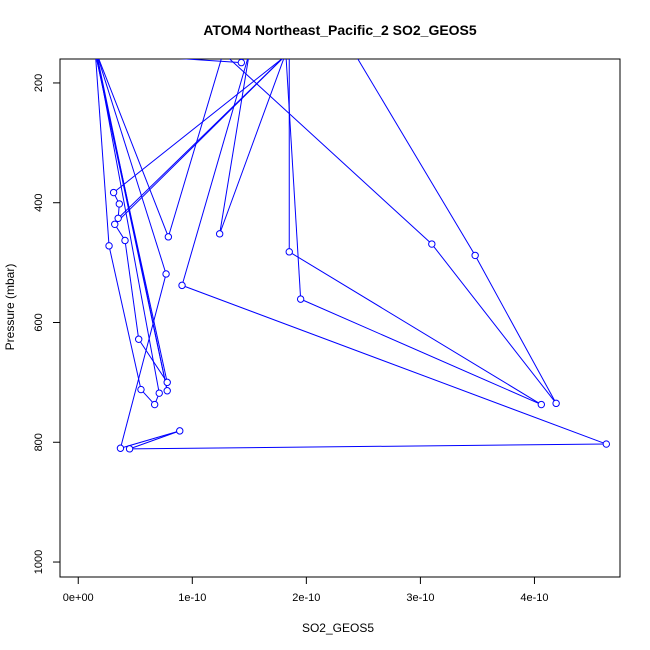 Image resolution: width=650 pixels, height=650 pixels. Describe the element at coordinates (306, 598) in the screenshot. I see `x-tick-label: 2e-10` at that location.